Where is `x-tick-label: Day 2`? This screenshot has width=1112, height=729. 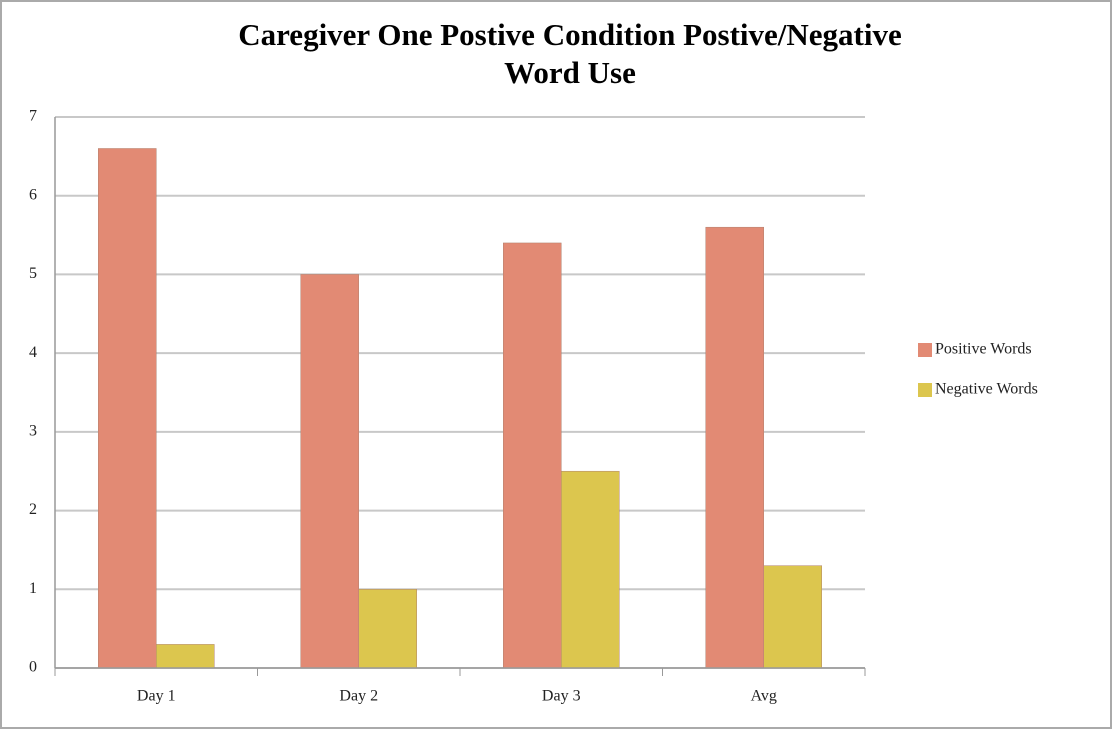 x-tick-label: Day 2 is located at coordinates (358, 696).